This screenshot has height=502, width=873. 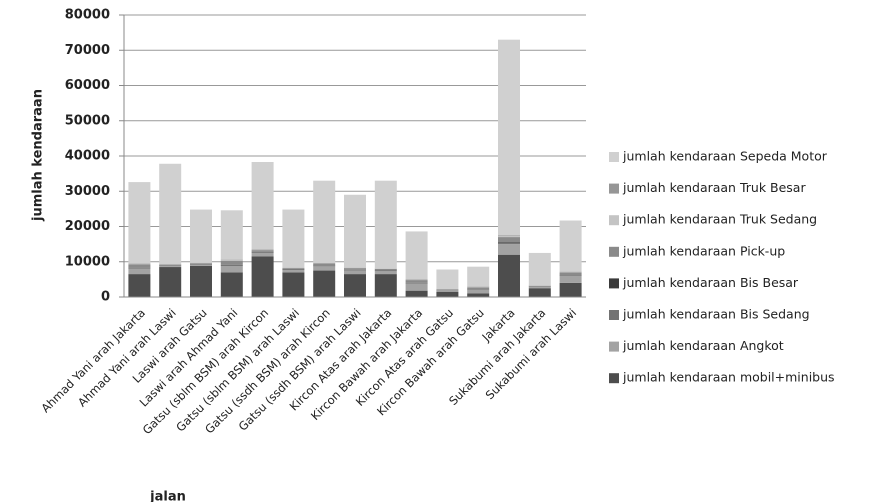 What do you see at coordinates (87, 191) in the screenshot?
I see `y-tick-label: 30000` at bounding box center [87, 191].